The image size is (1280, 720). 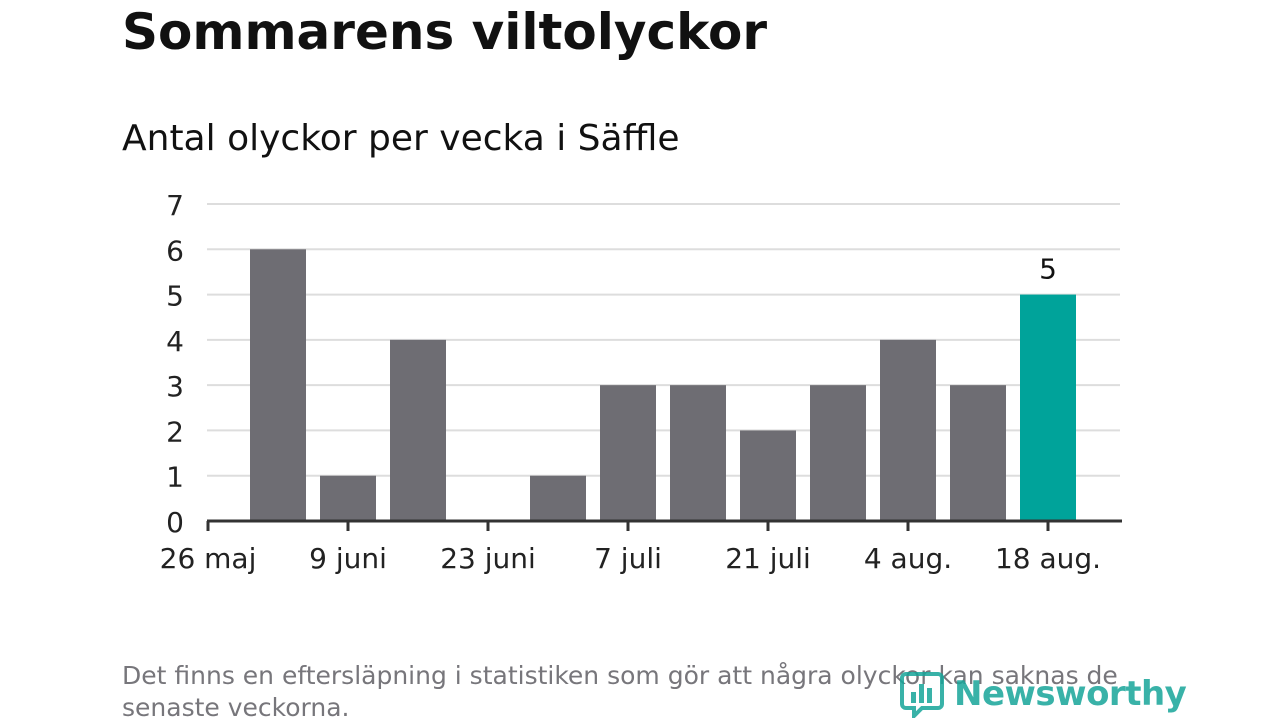 What do you see at coordinates (445, 32) in the screenshot?
I see `chart-title: Sommarens viltolyckor` at bounding box center [445, 32].